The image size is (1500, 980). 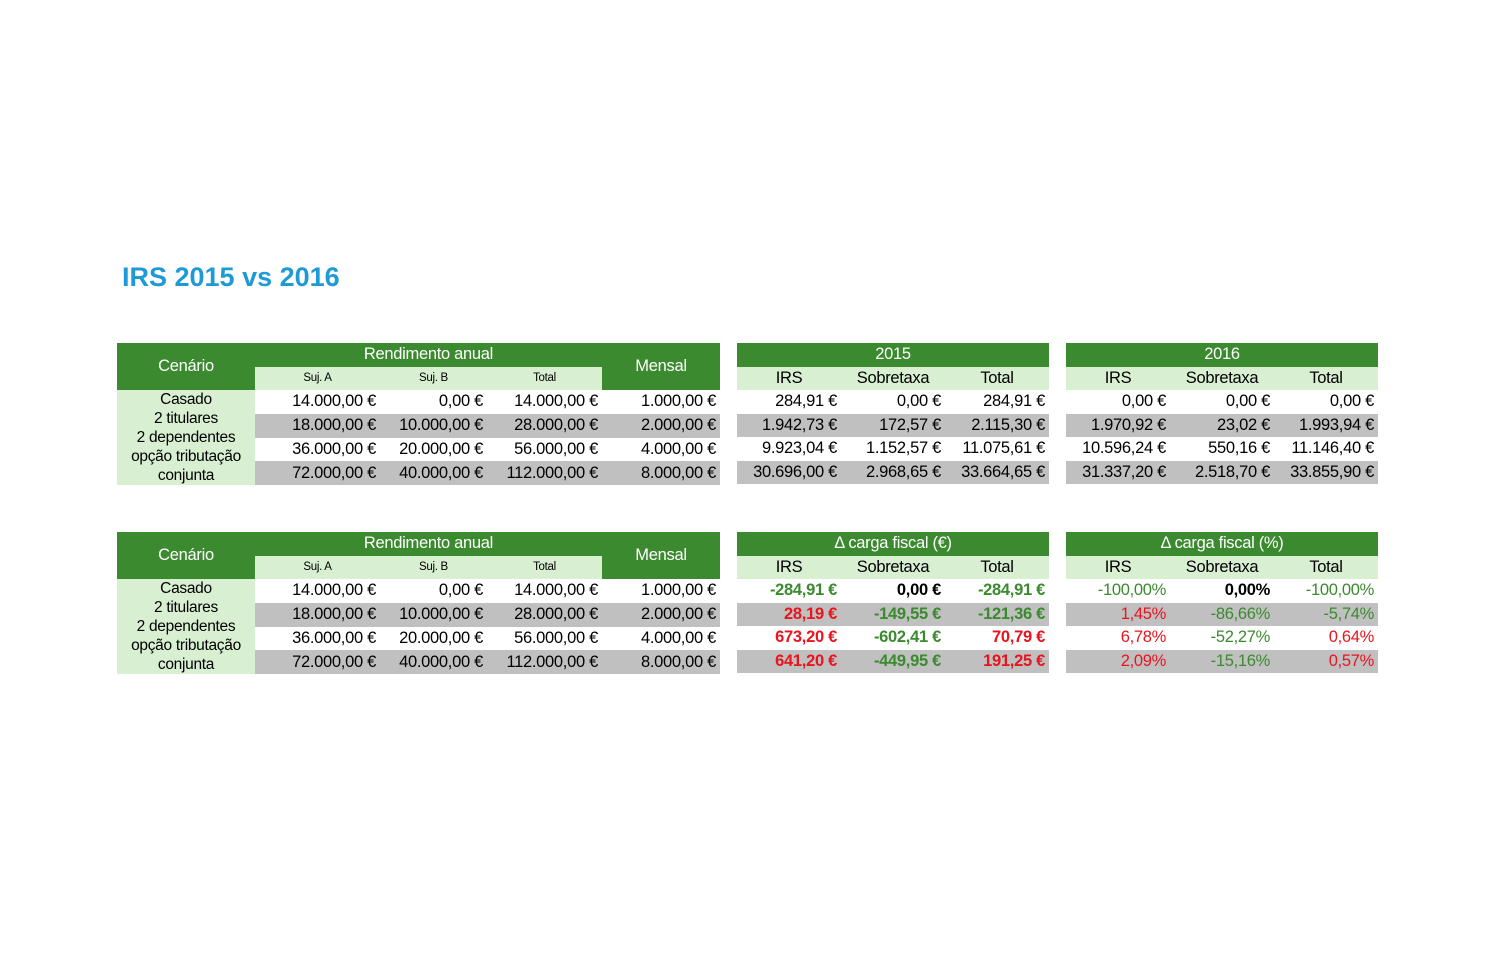 I want to click on table-row: 31.337,20 €2.518,70 €33.855,90 €, so click(x=1222, y=472).